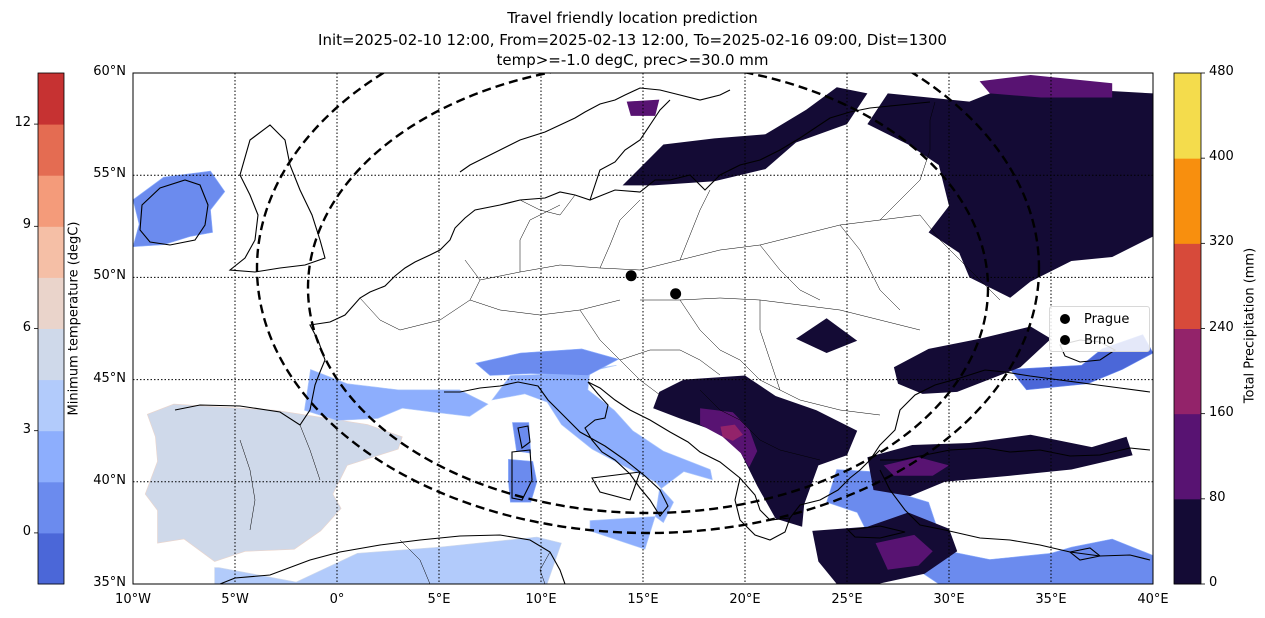 The height and width of the screenshot is (618, 1265). Describe the element at coordinates (676, 294) in the screenshot. I see `city-marker-brno` at that location.